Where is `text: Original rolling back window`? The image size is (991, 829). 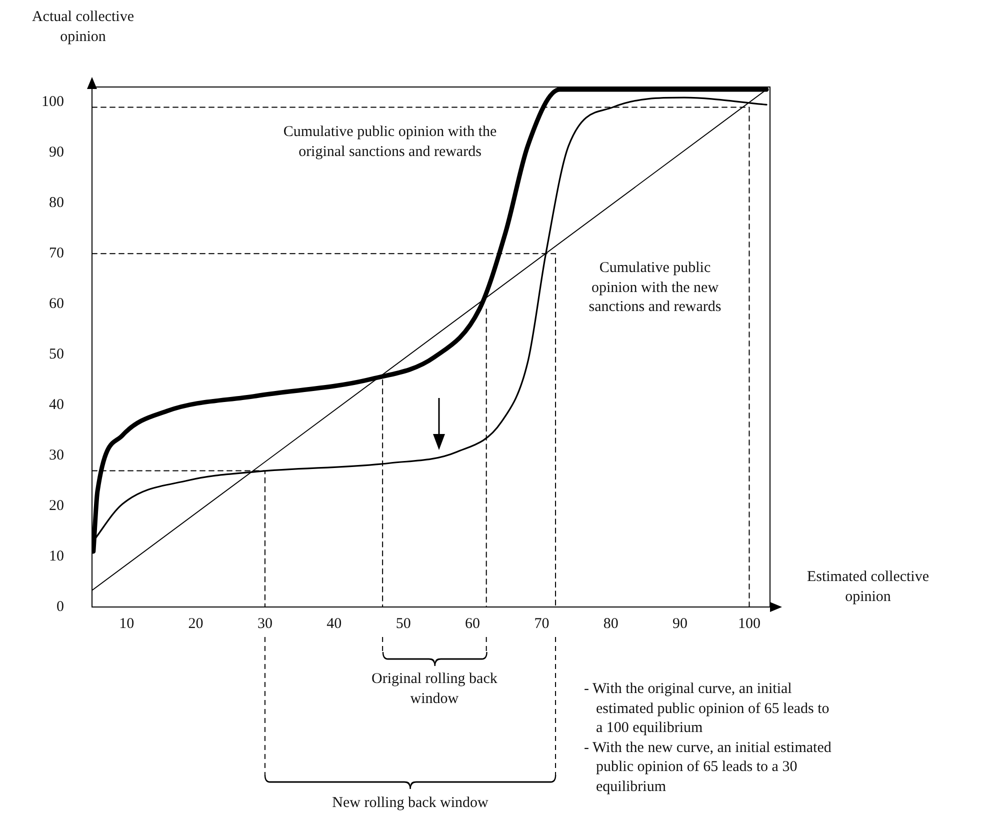 text: Original rolling back window is located at coordinates (434, 689).